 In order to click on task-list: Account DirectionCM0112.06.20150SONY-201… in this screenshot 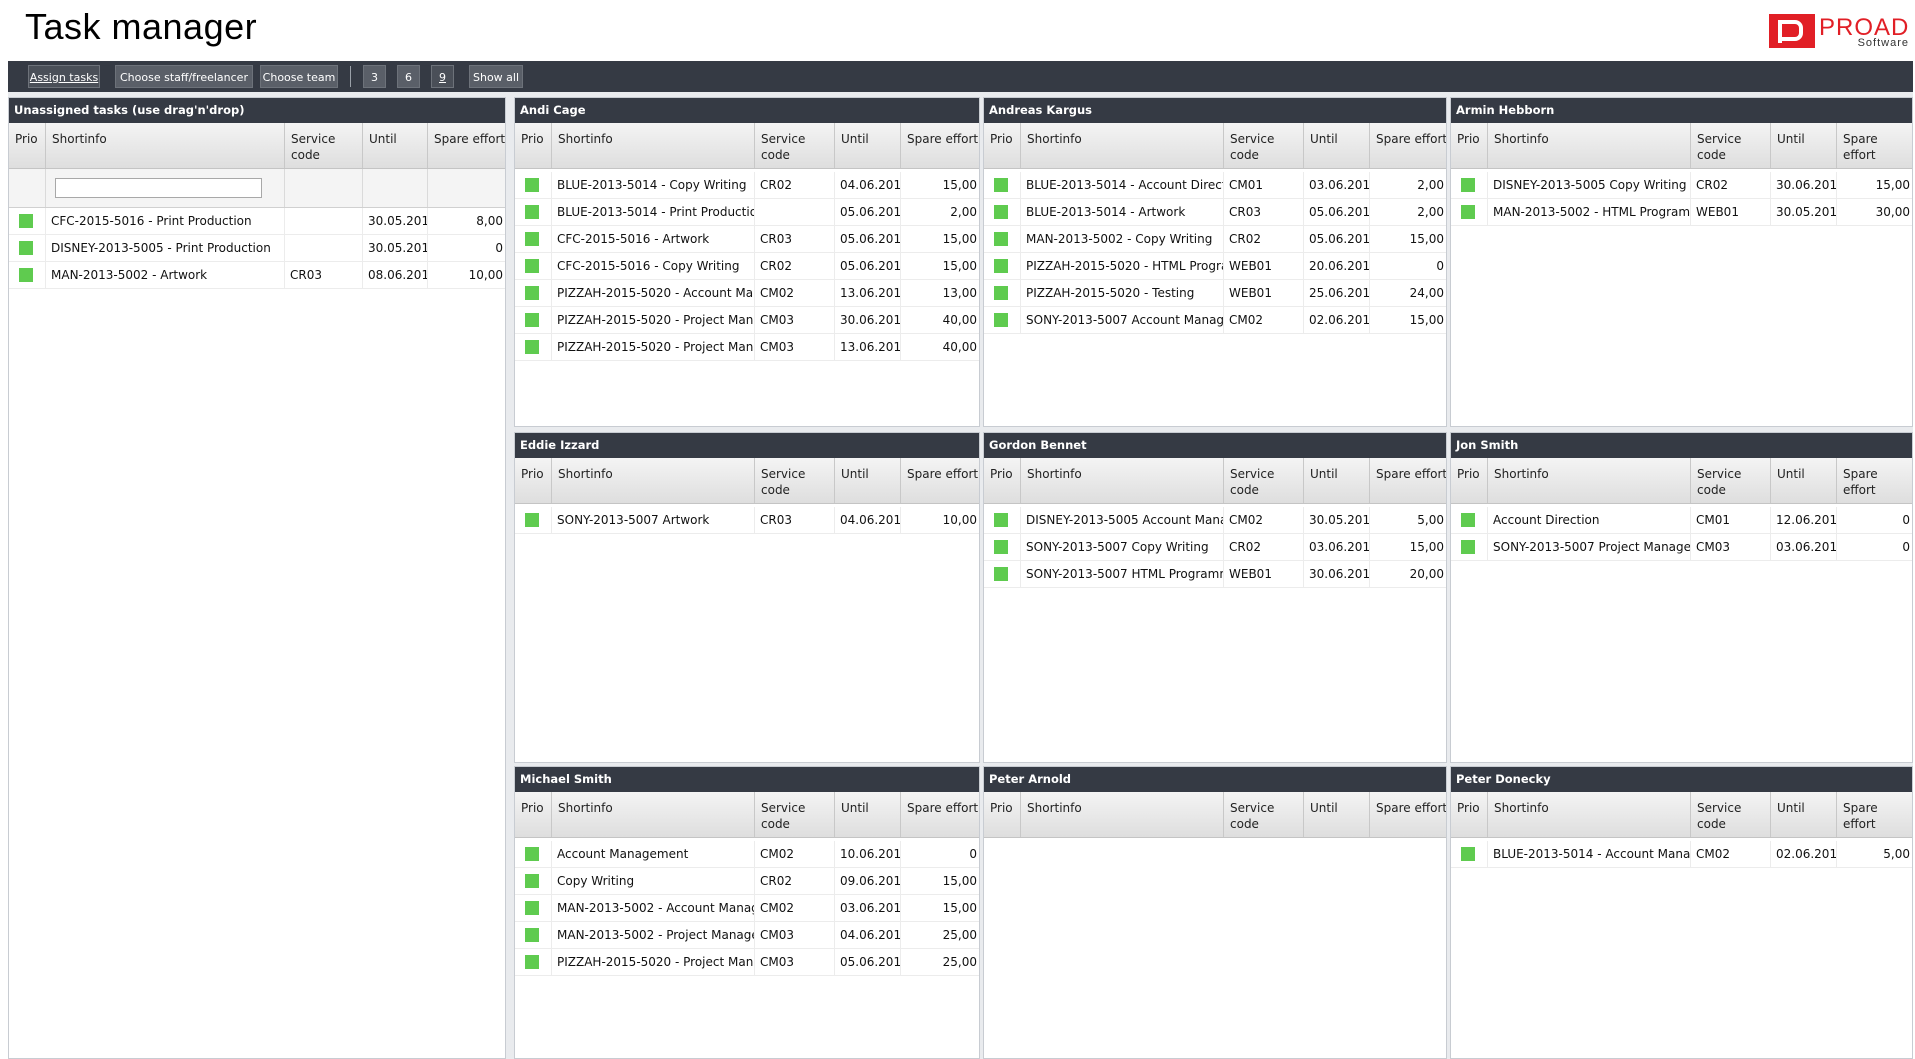, I will do `click(1681, 532)`.